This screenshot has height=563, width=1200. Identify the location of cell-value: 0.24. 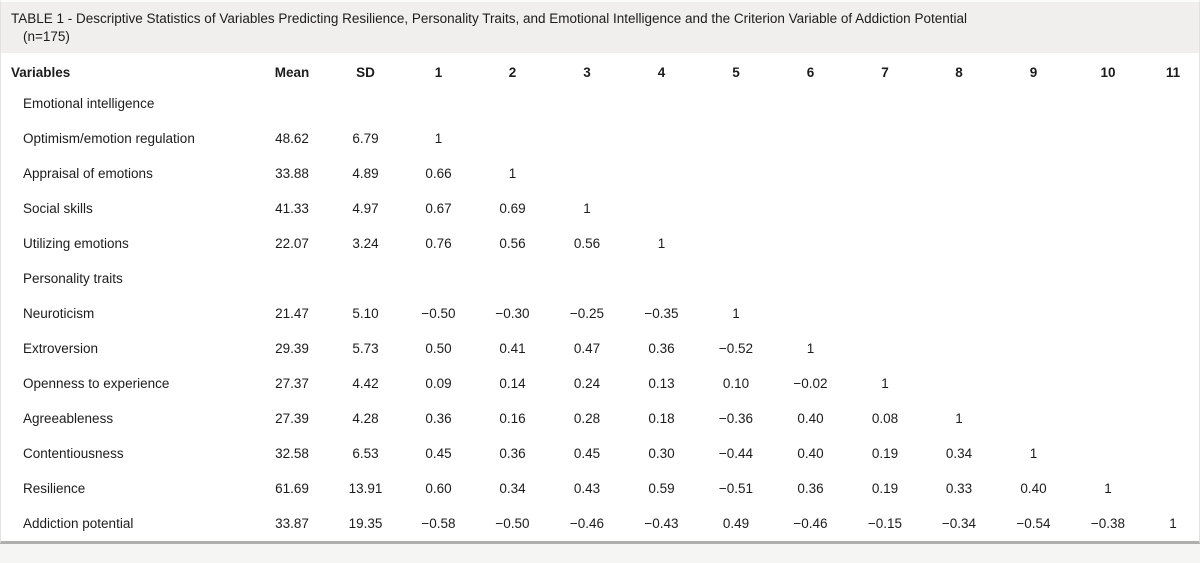
(587, 383).